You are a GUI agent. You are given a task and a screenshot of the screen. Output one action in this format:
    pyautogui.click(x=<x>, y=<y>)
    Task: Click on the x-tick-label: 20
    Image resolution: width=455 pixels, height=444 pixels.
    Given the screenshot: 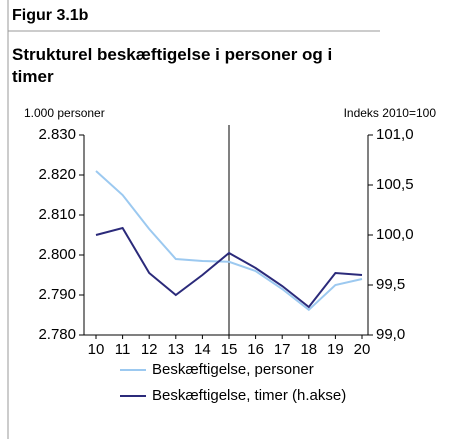 What is the action you would take?
    pyautogui.click(x=362, y=349)
    